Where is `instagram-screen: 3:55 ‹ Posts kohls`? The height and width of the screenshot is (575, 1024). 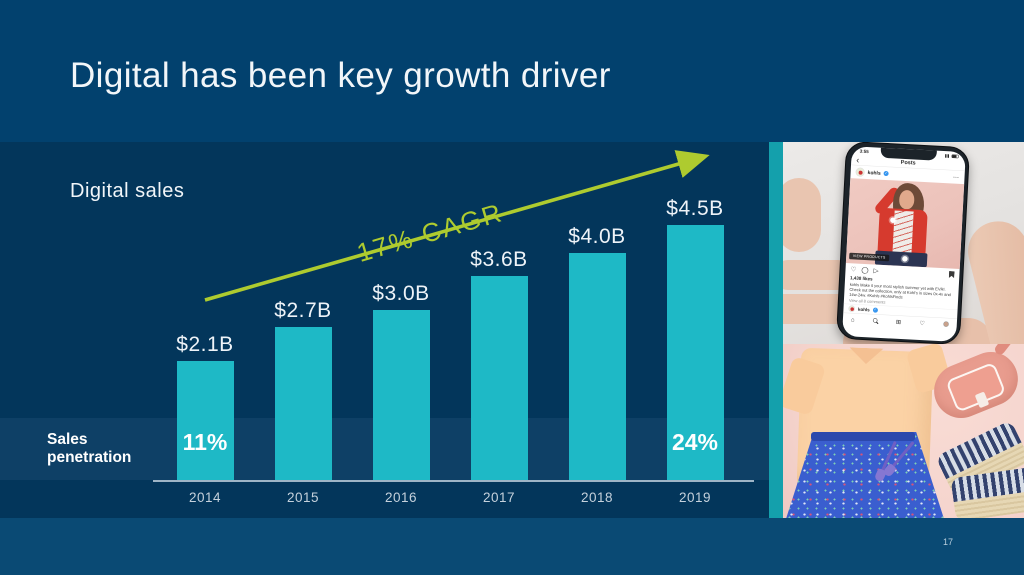 instagram-screen: 3:55 ‹ Posts kohls is located at coordinates (904, 244).